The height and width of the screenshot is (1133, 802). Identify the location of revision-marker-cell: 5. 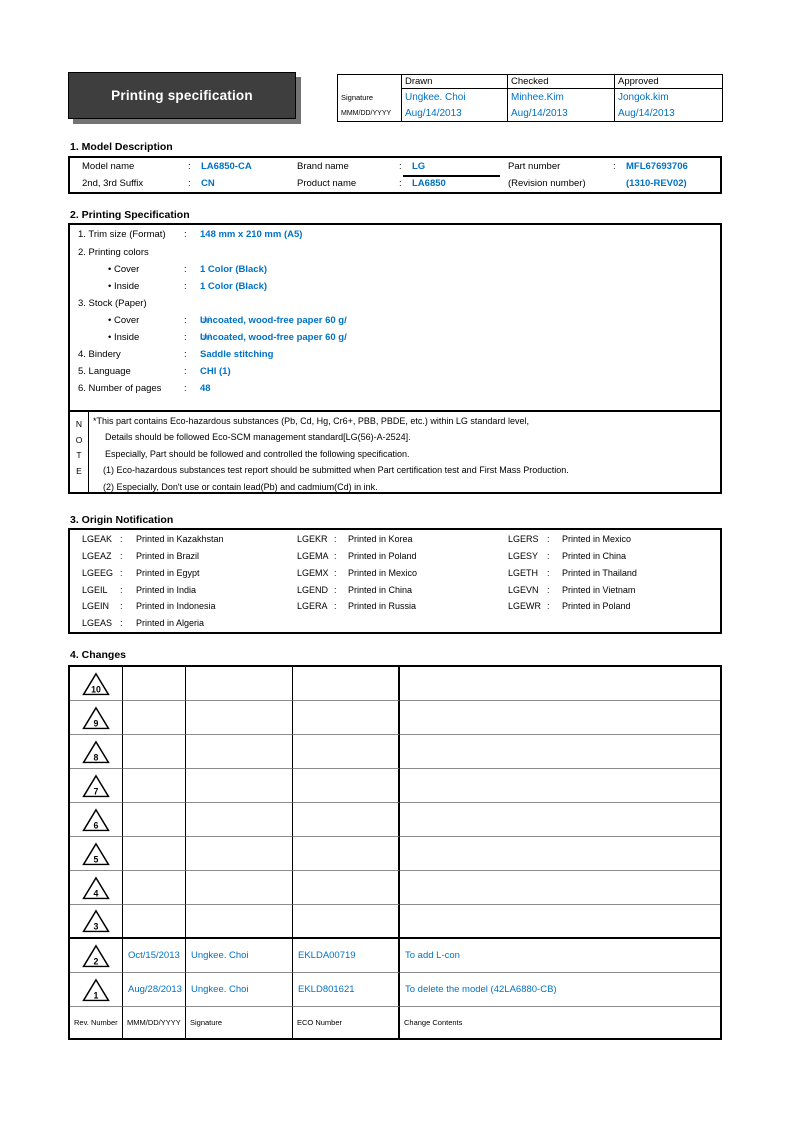
(96, 854).